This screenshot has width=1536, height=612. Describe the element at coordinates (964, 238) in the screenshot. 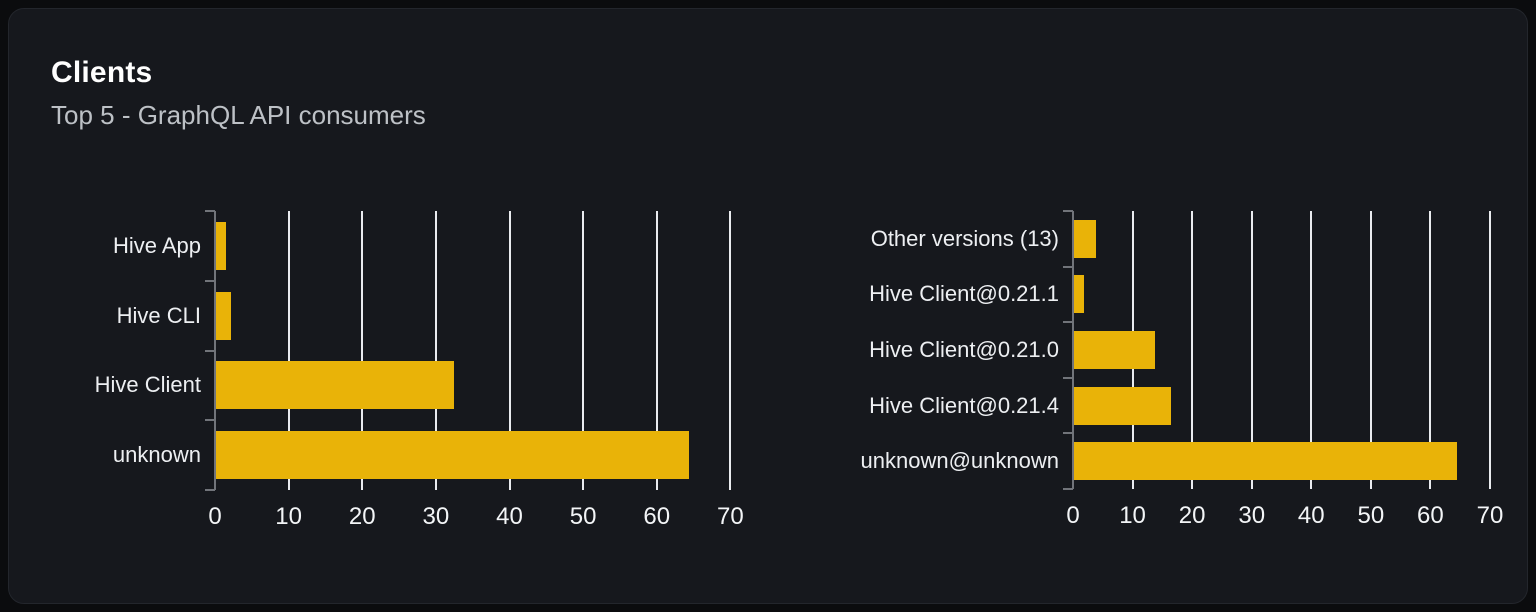

I see `category-label: Other versions (13)` at that location.